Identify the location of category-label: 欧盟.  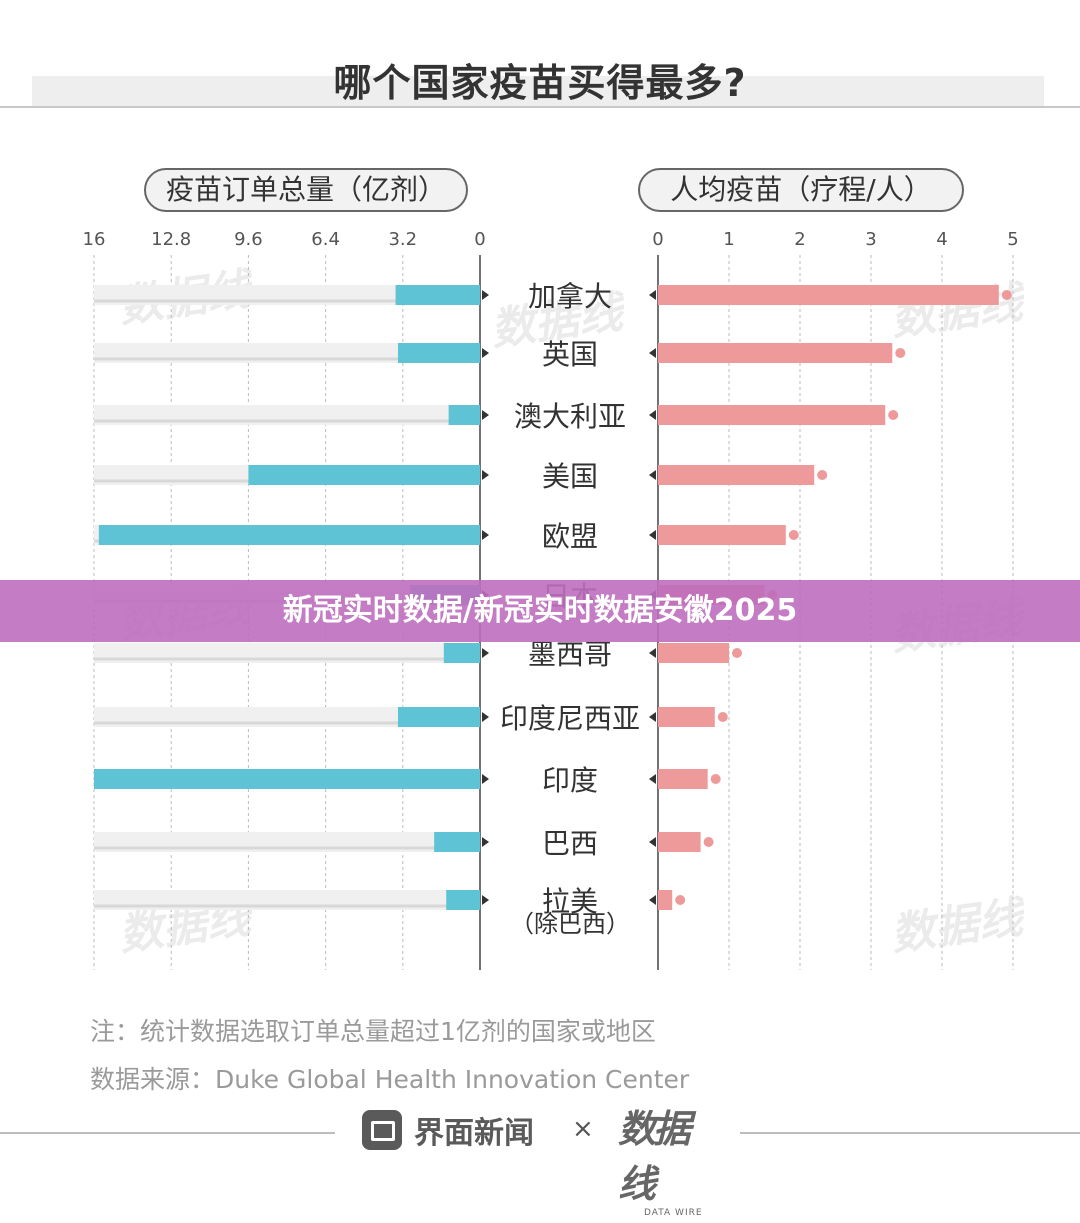
(570, 536).